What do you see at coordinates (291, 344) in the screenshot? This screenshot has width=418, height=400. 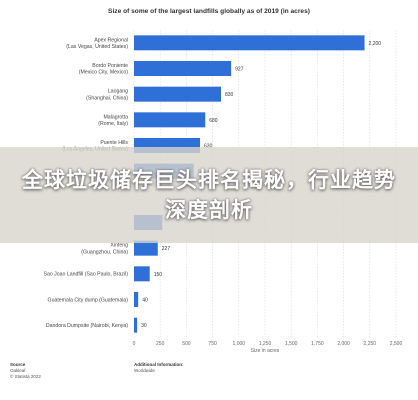 I see `x-tick-label: 1,500` at bounding box center [291, 344].